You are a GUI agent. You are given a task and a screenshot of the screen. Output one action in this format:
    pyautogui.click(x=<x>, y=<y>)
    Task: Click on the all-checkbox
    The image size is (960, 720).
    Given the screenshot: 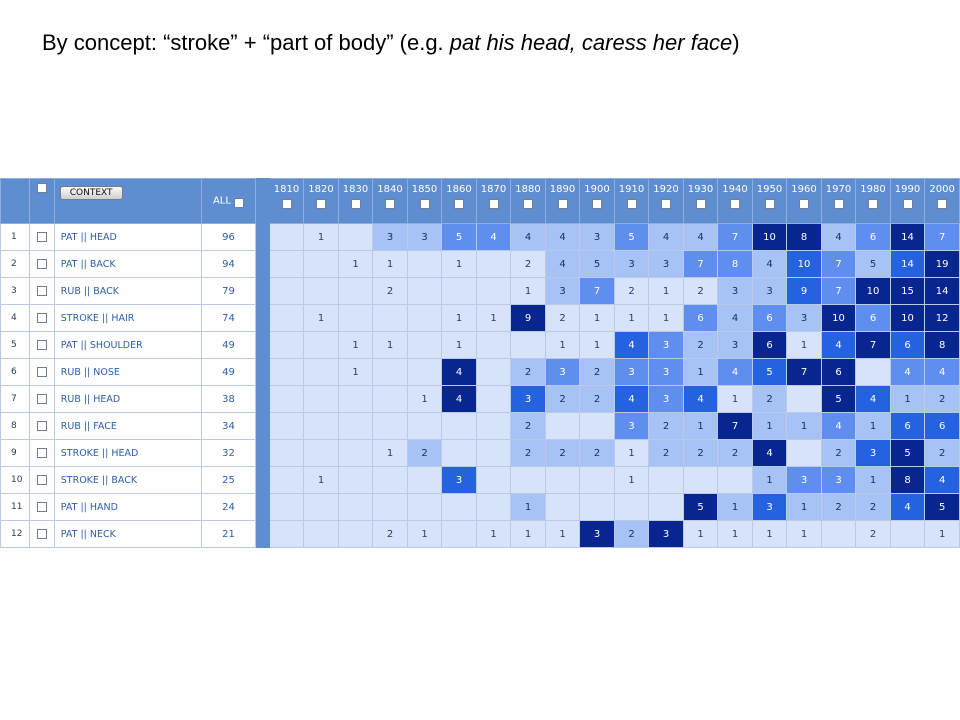 What is the action you would take?
    pyautogui.click(x=239, y=203)
    